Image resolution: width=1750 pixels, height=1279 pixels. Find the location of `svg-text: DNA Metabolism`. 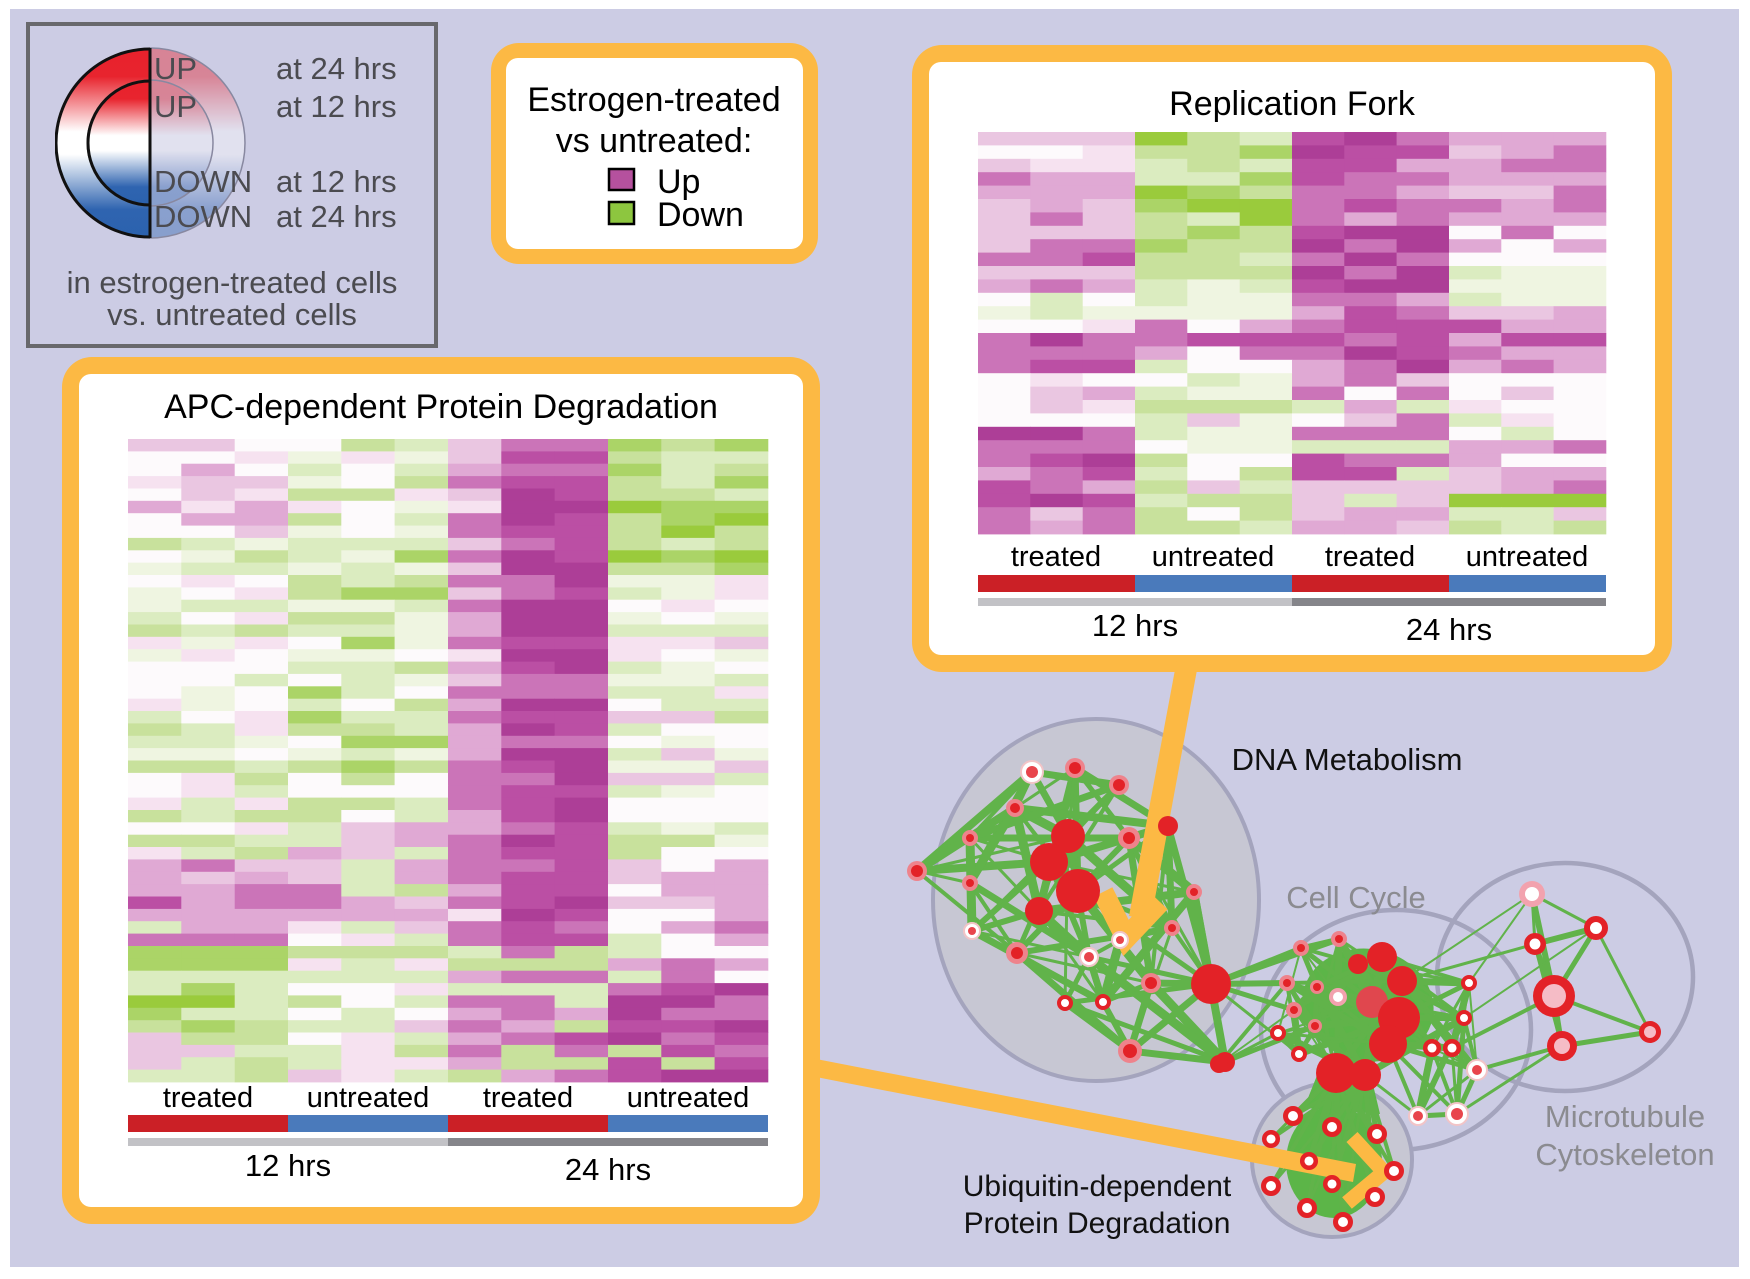

svg-text: DNA Metabolism is located at coordinates (1347, 759).